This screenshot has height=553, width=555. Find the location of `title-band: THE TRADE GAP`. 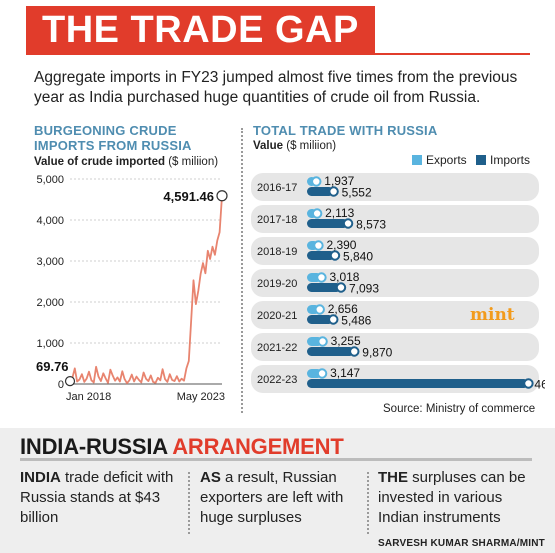

title-band: THE TRADE GAP is located at coordinates (277, 31).